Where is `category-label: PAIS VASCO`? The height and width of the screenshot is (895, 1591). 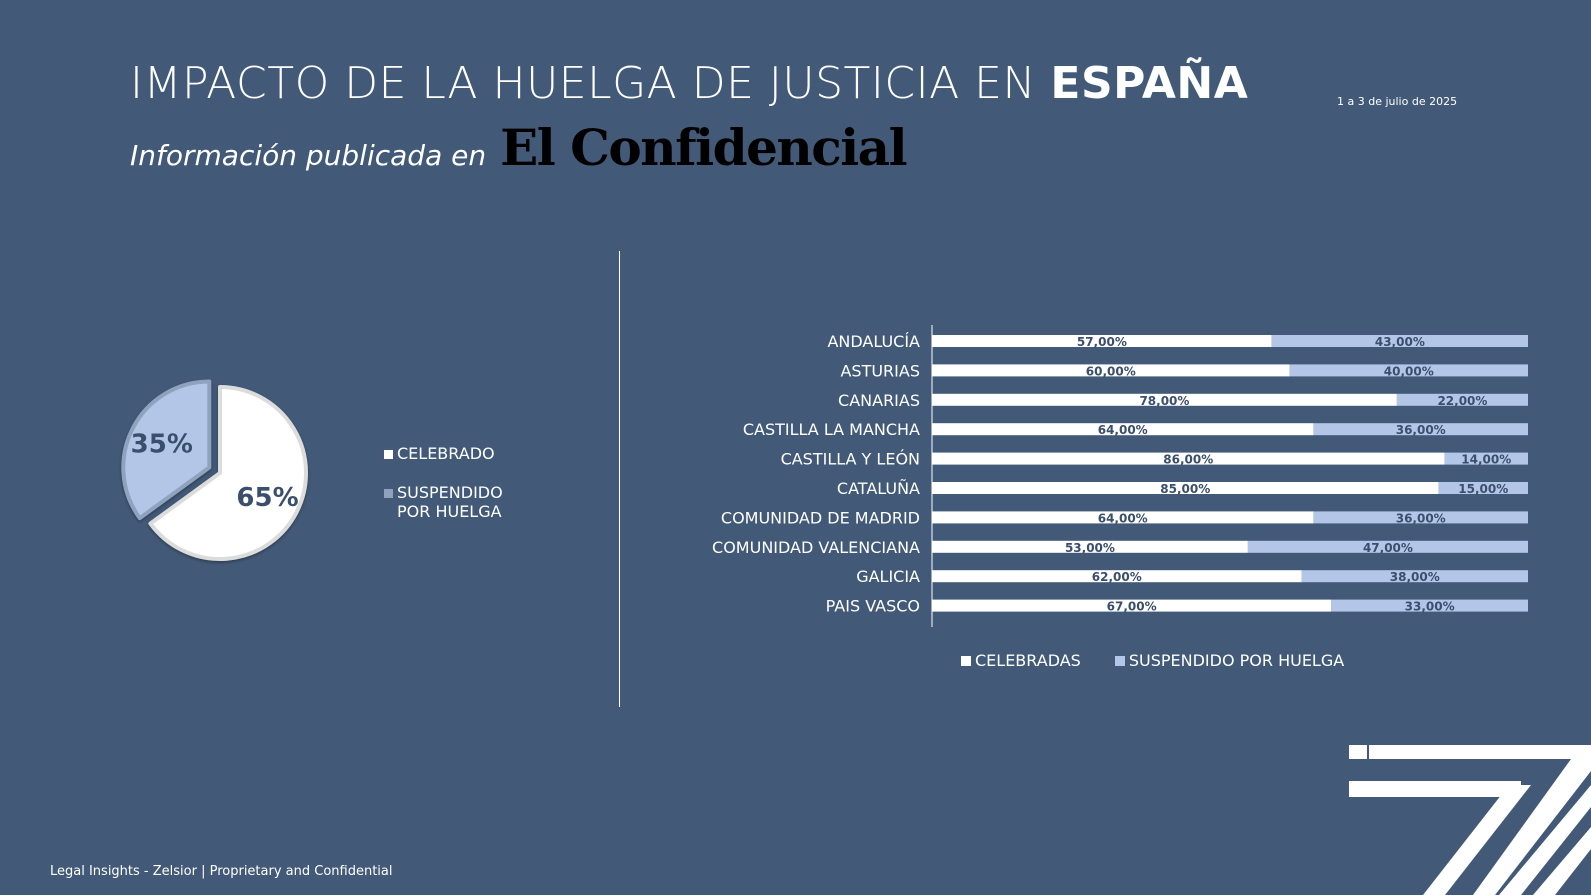 category-label: PAIS VASCO is located at coordinates (873, 606).